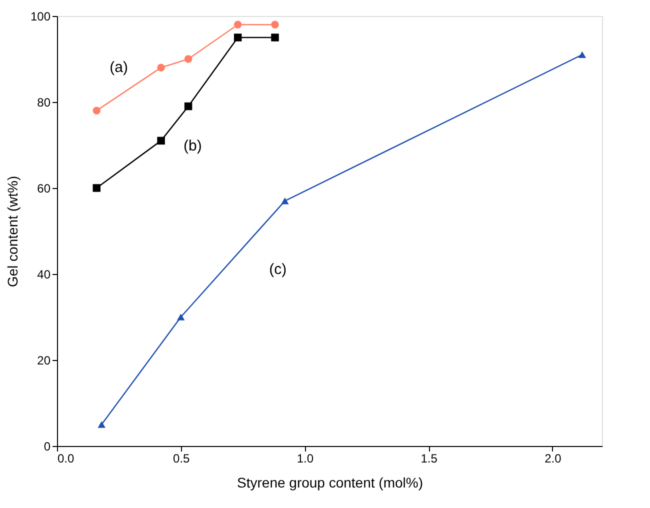 The width and height of the screenshot is (650, 508). What do you see at coordinates (44, 361) in the screenshot?
I see `y-tick-label: 20` at bounding box center [44, 361].